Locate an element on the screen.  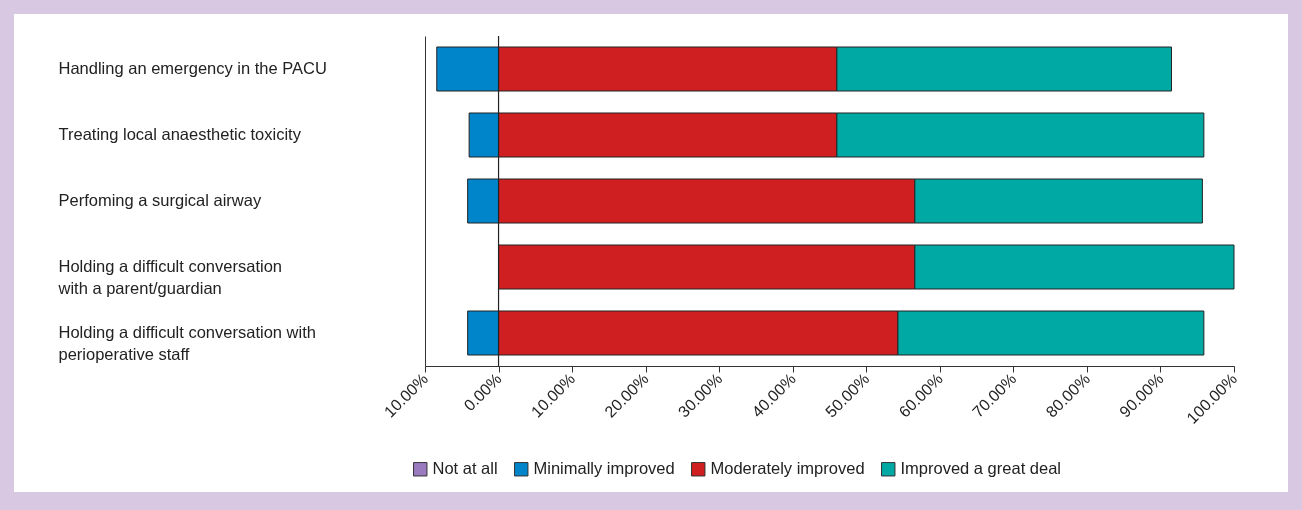
y-tick-label: Treating local anaesthetic toxicity is located at coordinates (180, 134).